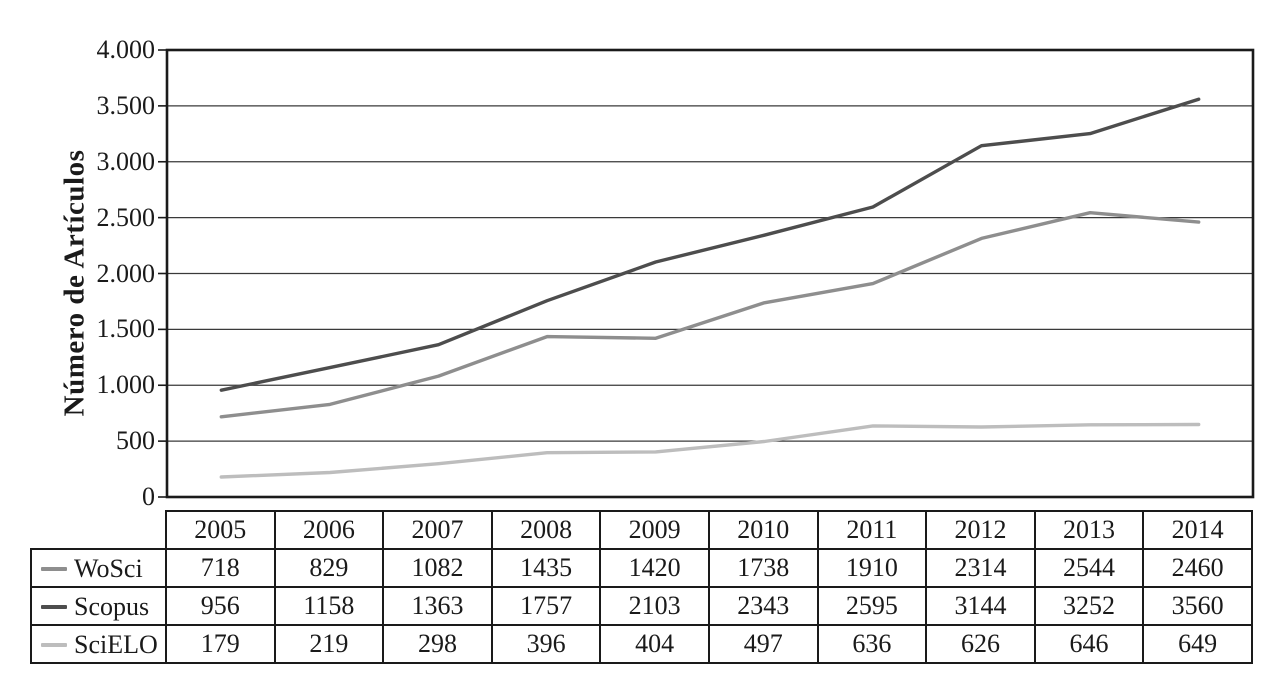 The image size is (1288, 688). I want to click on year-header-cell: 2014, so click(1197, 530).